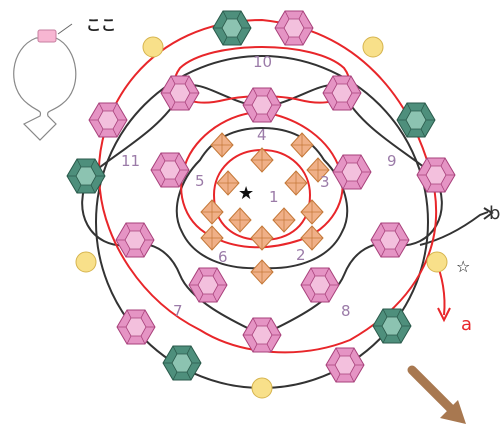 The width and height of the screenshot is (504, 430). Describe the element at coordinates (262, 135) in the screenshot. I see `region-number-4: 4` at that location.